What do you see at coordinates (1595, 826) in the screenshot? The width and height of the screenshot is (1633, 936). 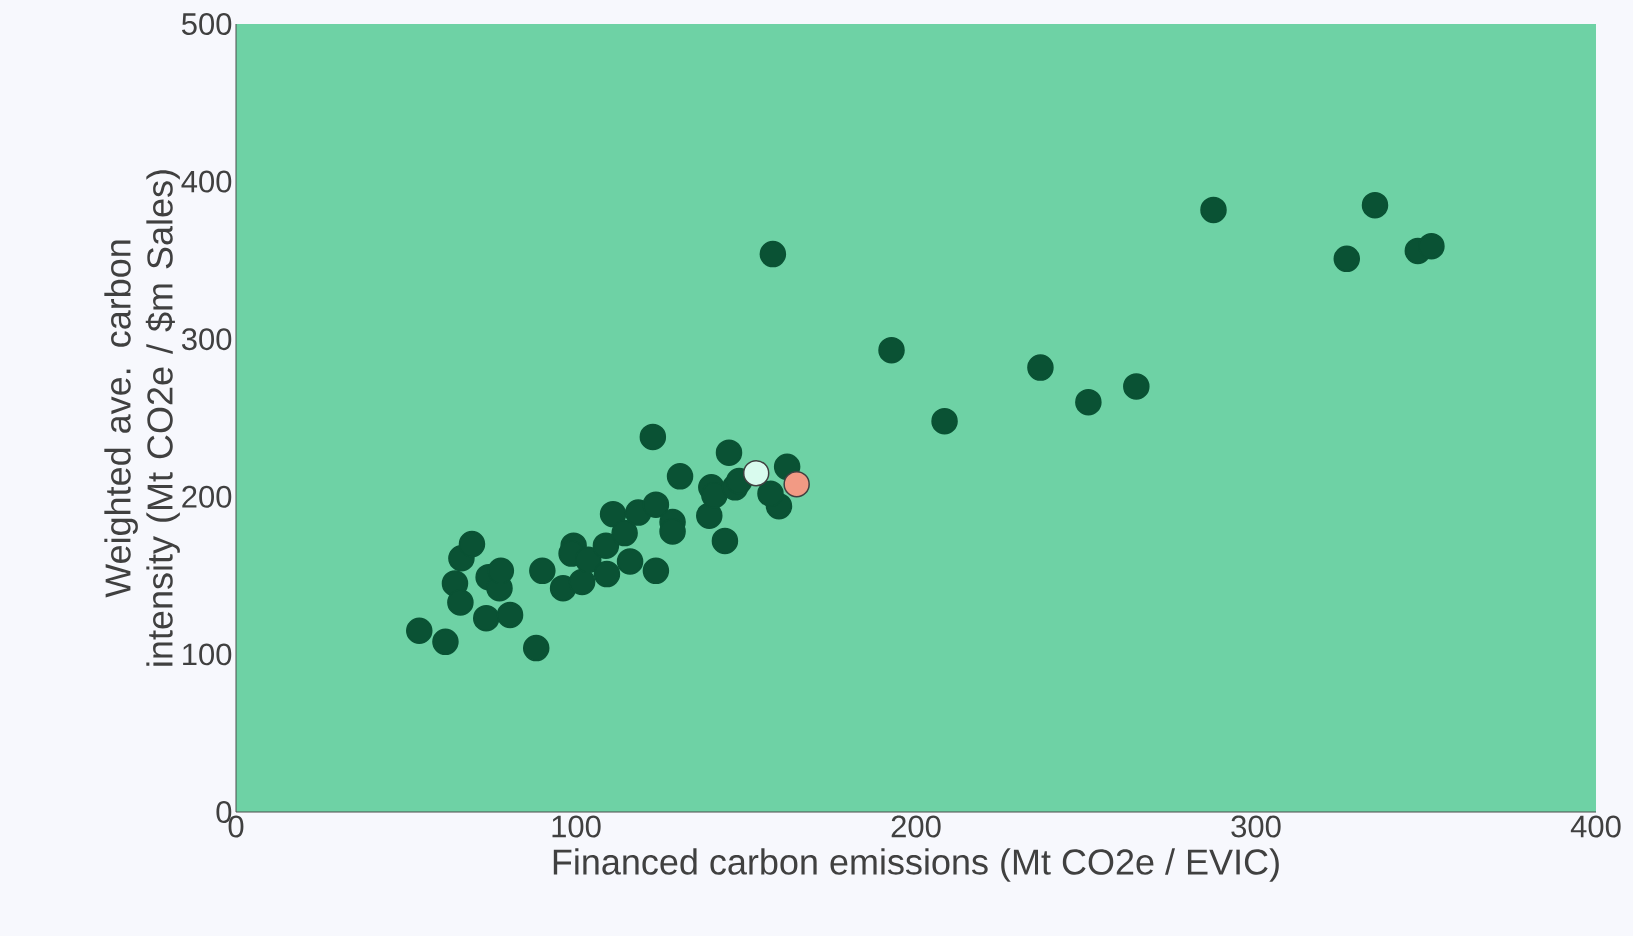 I see `x-tick-label: 400` at bounding box center [1595, 826].